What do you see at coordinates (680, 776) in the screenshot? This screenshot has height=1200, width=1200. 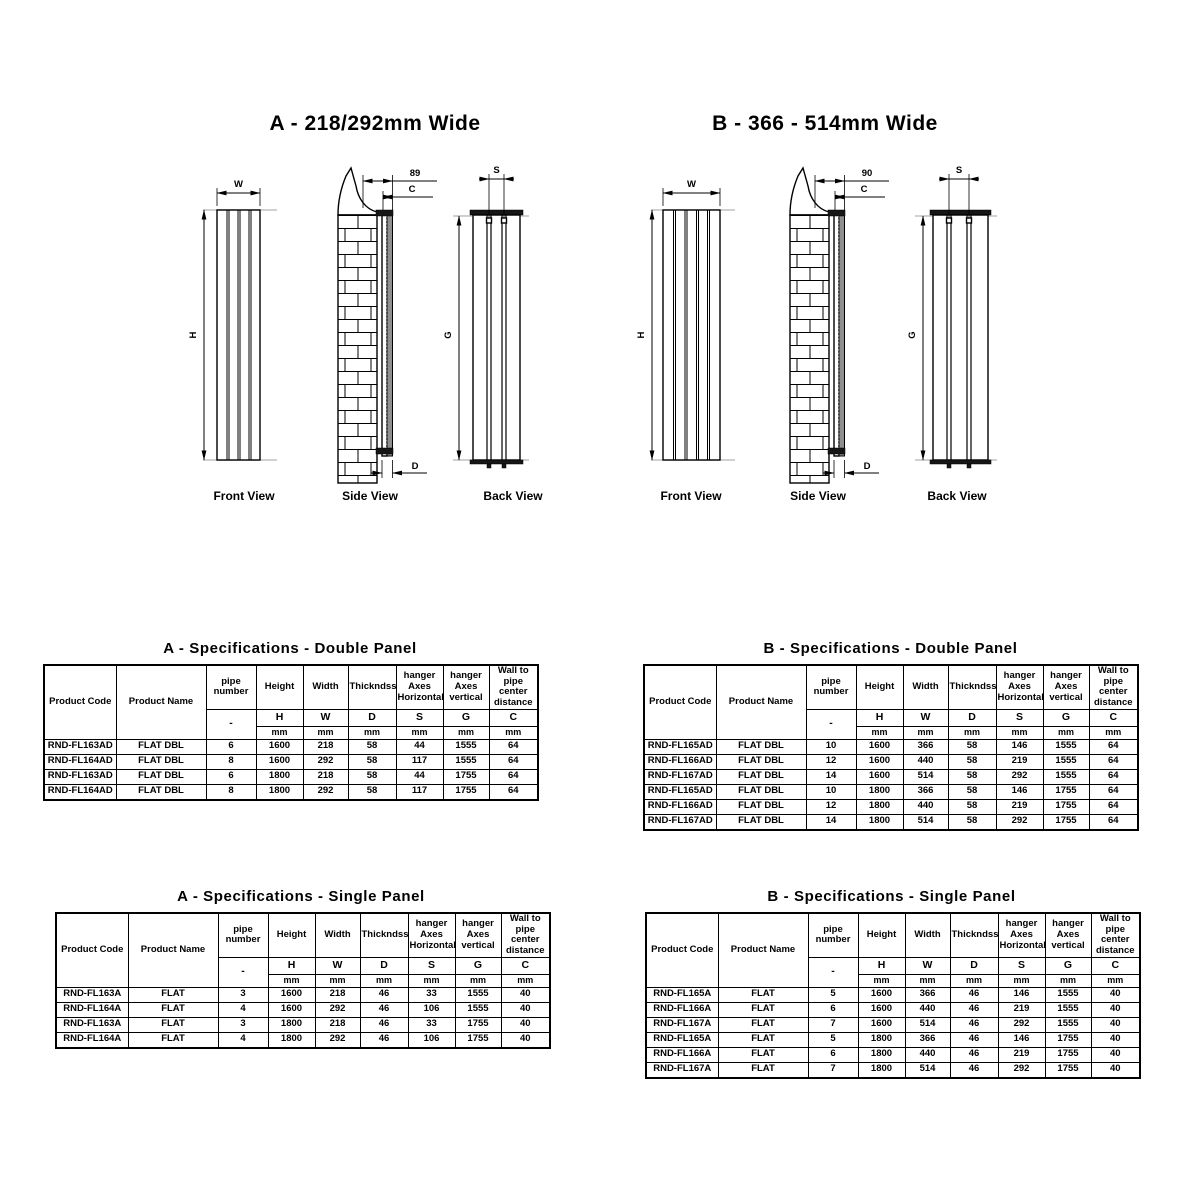 I see `data-cell: RND-FL167AD` at bounding box center [680, 776].